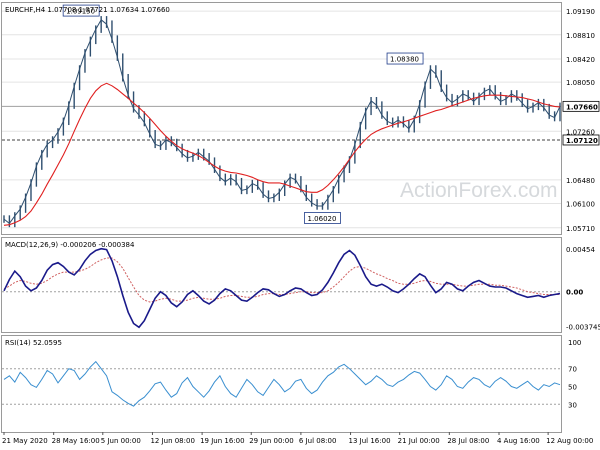 This screenshot has height=450, width=600. Describe the element at coordinates (271, 441) in the screenshot. I see `x-tick-label: 29 Jun 00:00` at that location.